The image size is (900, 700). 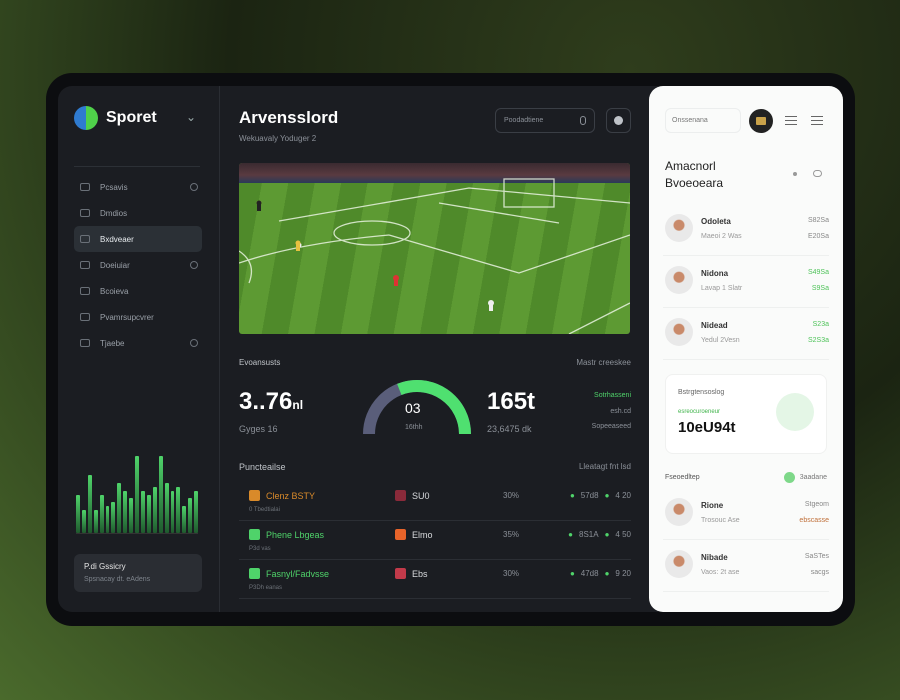 What do you see at coordinates (138, 343) in the screenshot?
I see `sidebar-item: Tjaebe` at bounding box center [138, 343].